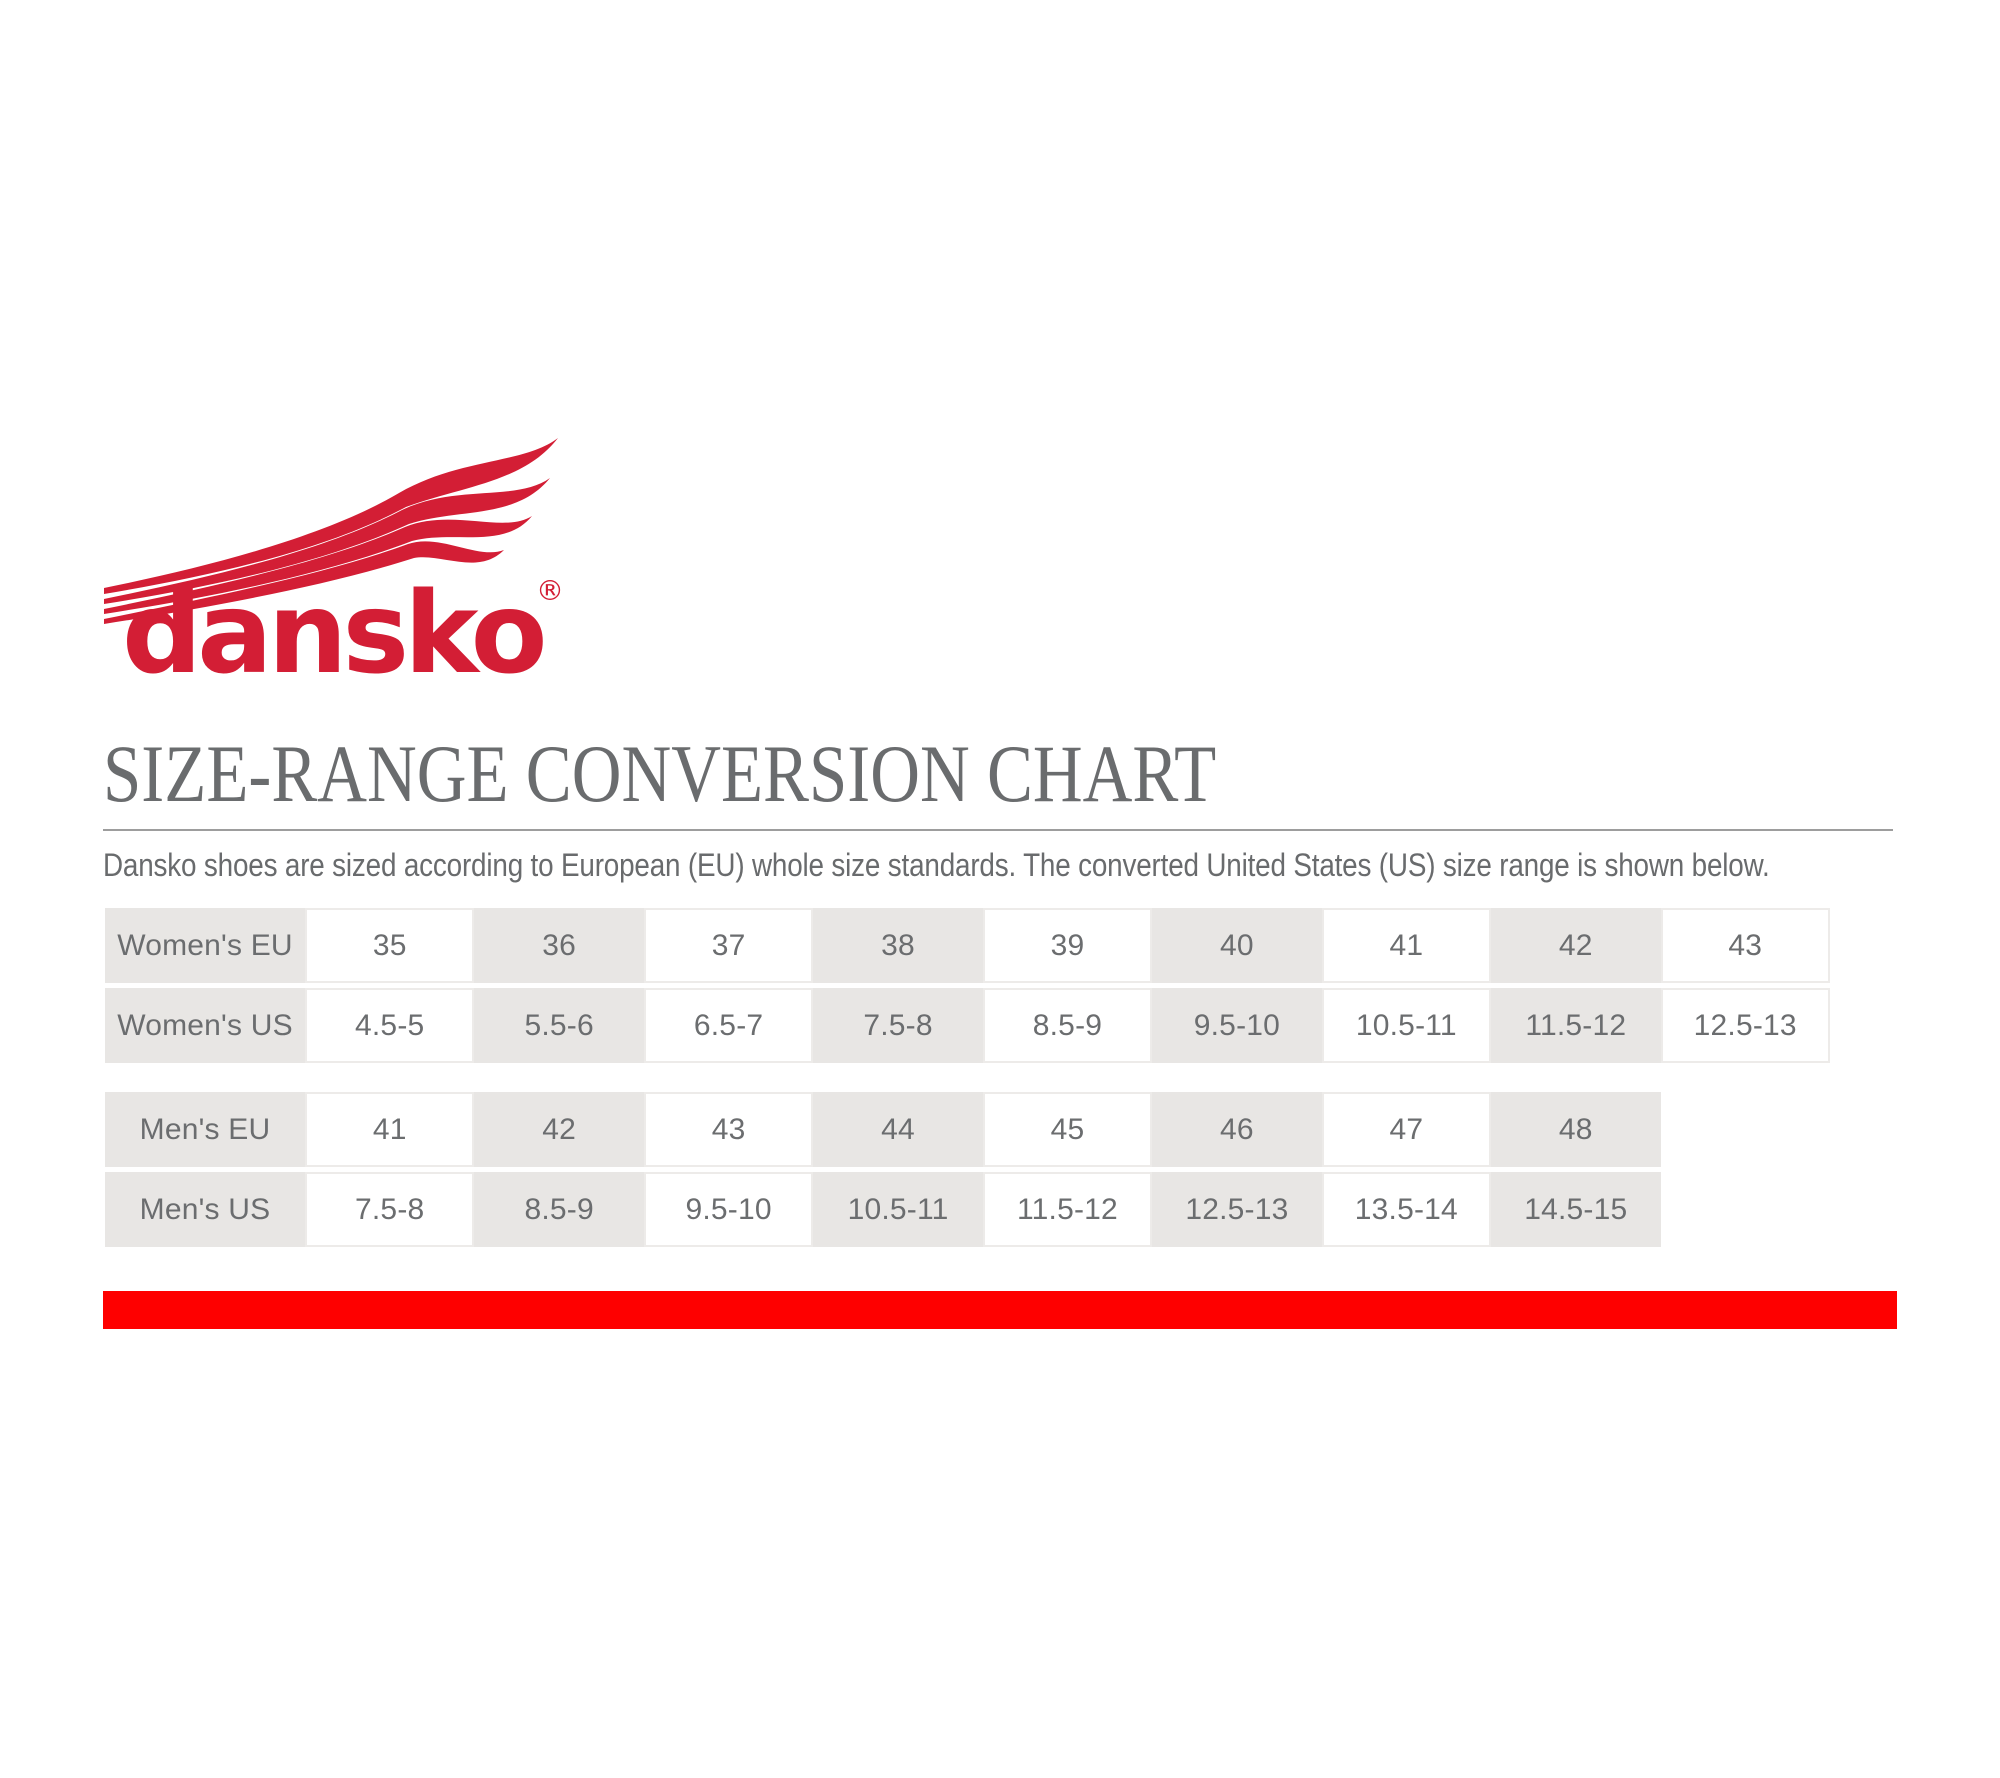  I want to click on row-label: Women's US, so click(205, 1025).